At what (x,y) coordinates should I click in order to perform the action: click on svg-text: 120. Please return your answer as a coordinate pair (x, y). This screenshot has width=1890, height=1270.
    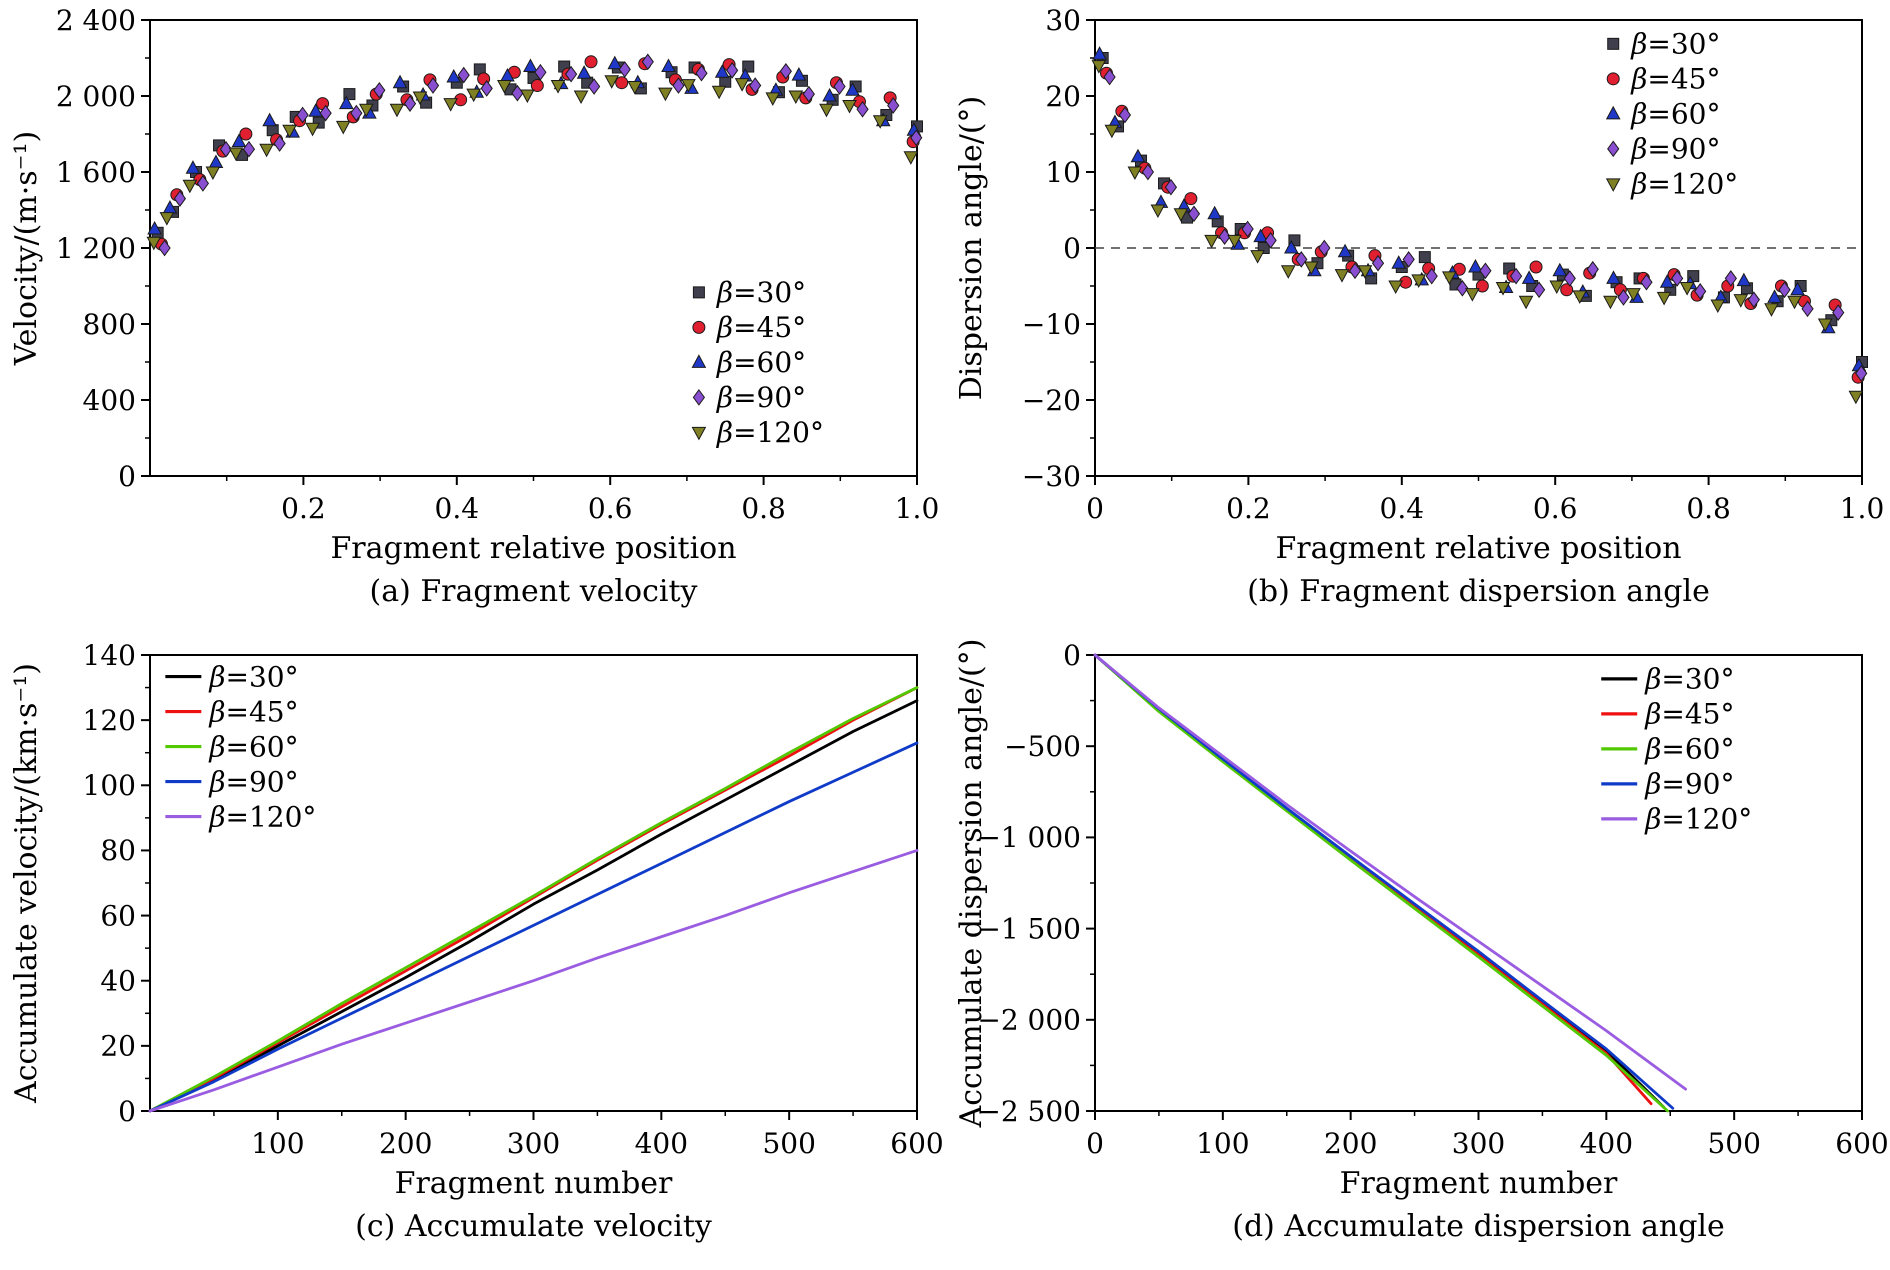
    Looking at the image, I should click on (109, 720).